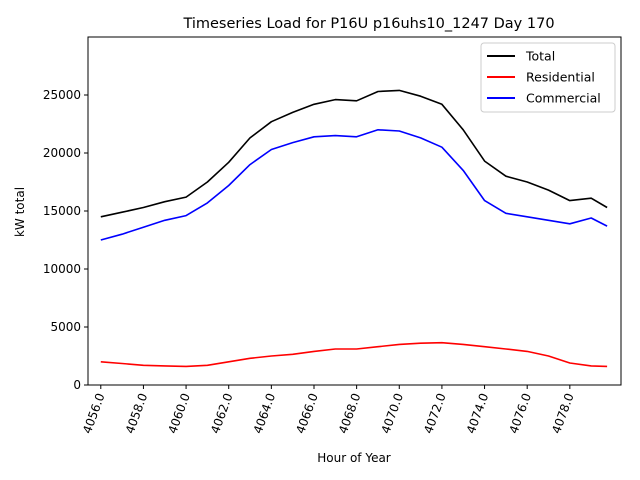 The image size is (640, 480). What do you see at coordinates (354, 458) in the screenshot?
I see `x-axis-label: Hour of Year` at bounding box center [354, 458].